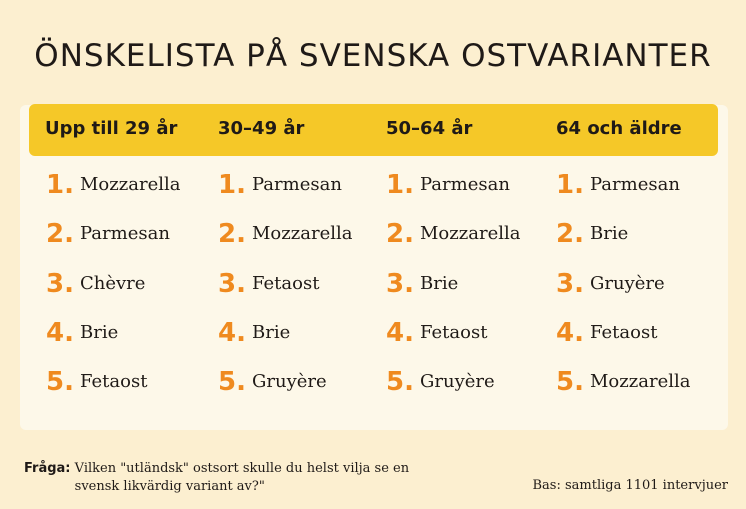  I want to click on list-item: 3. Chèvre, so click(113, 291).